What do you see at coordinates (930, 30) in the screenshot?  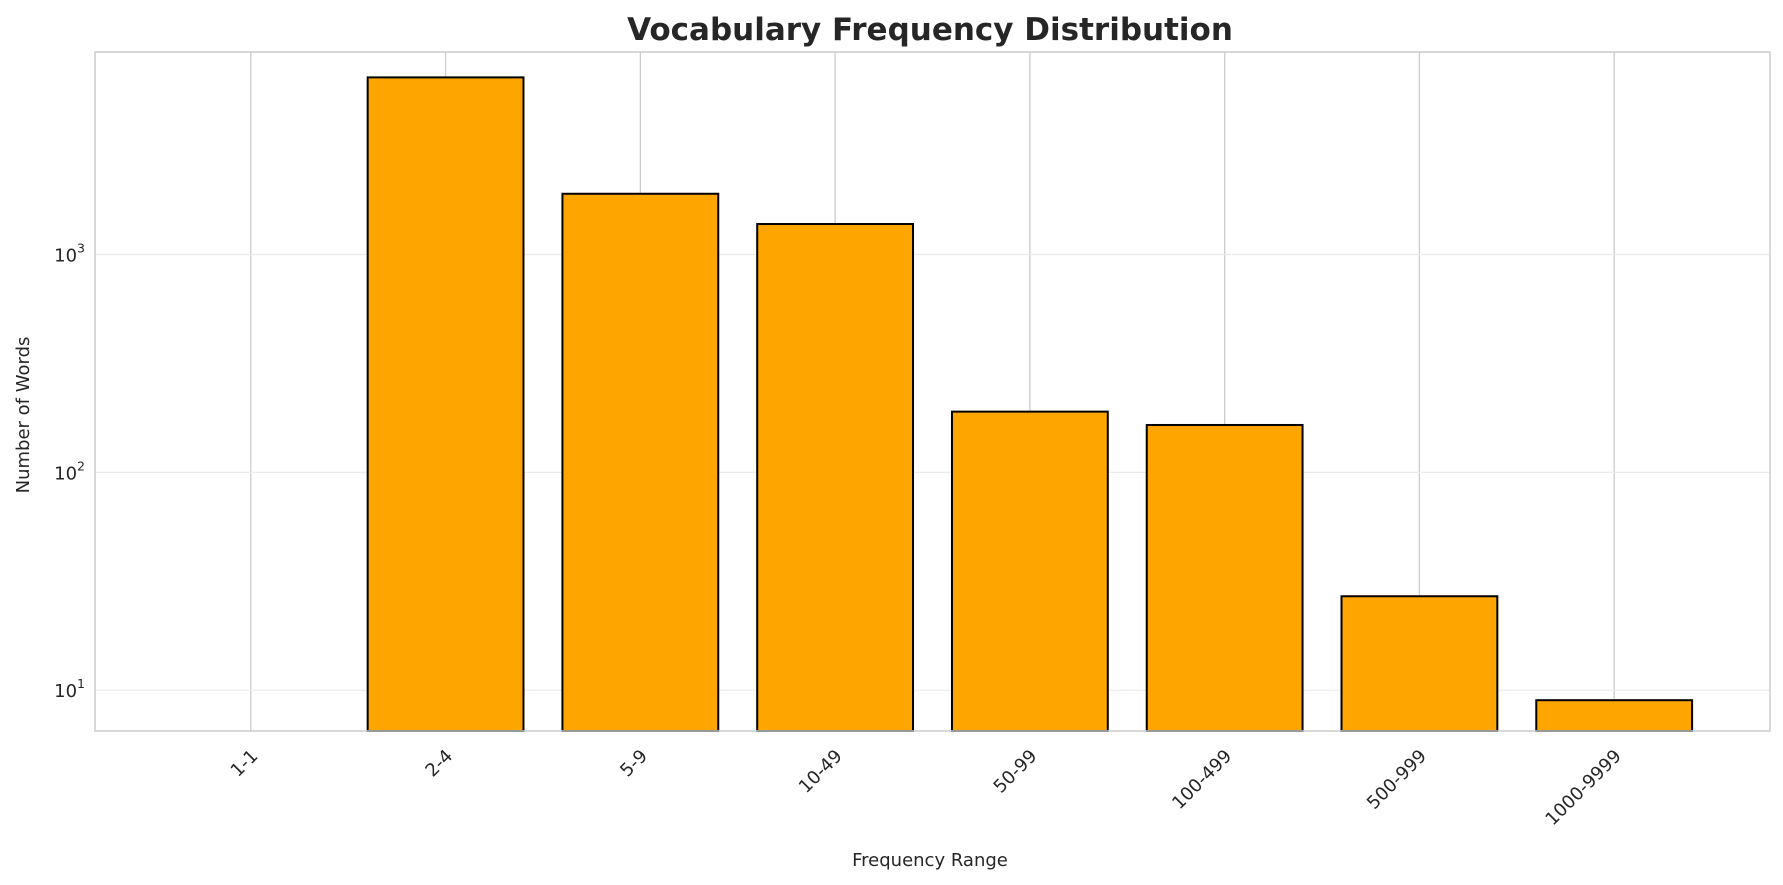 I see `chart-title: Vocabulary Frequency Distribution` at bounding box center [930, 30].